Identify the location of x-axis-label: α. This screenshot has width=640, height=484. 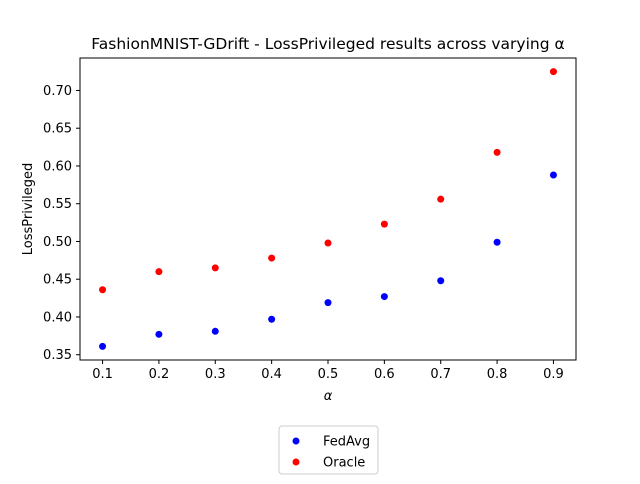
(328, 396).